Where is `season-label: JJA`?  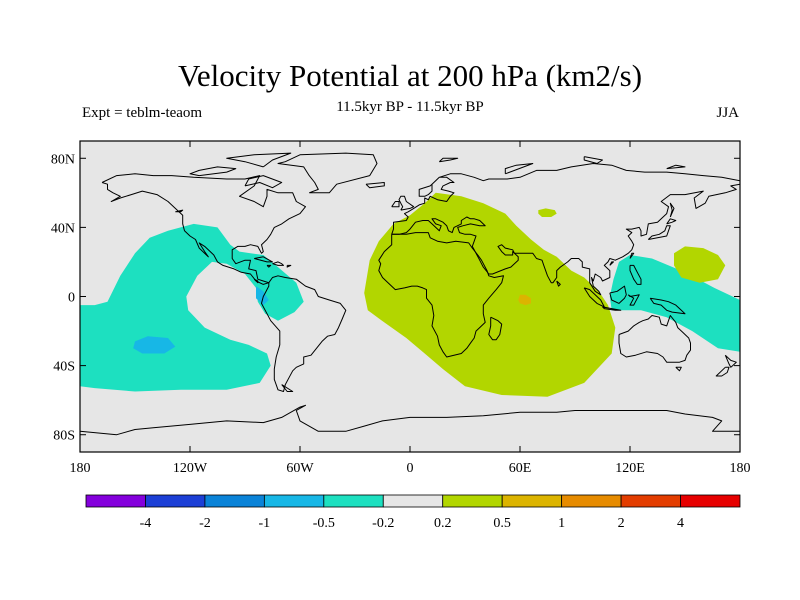 season-label: JJA is located at coordinates (727, 113).